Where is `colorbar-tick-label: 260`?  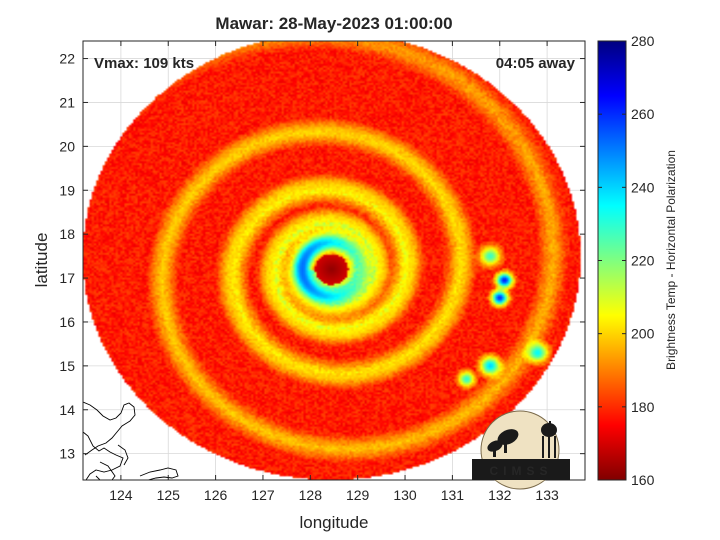 colorbar-tick-label: 260 is located at coordinates (643, 114).